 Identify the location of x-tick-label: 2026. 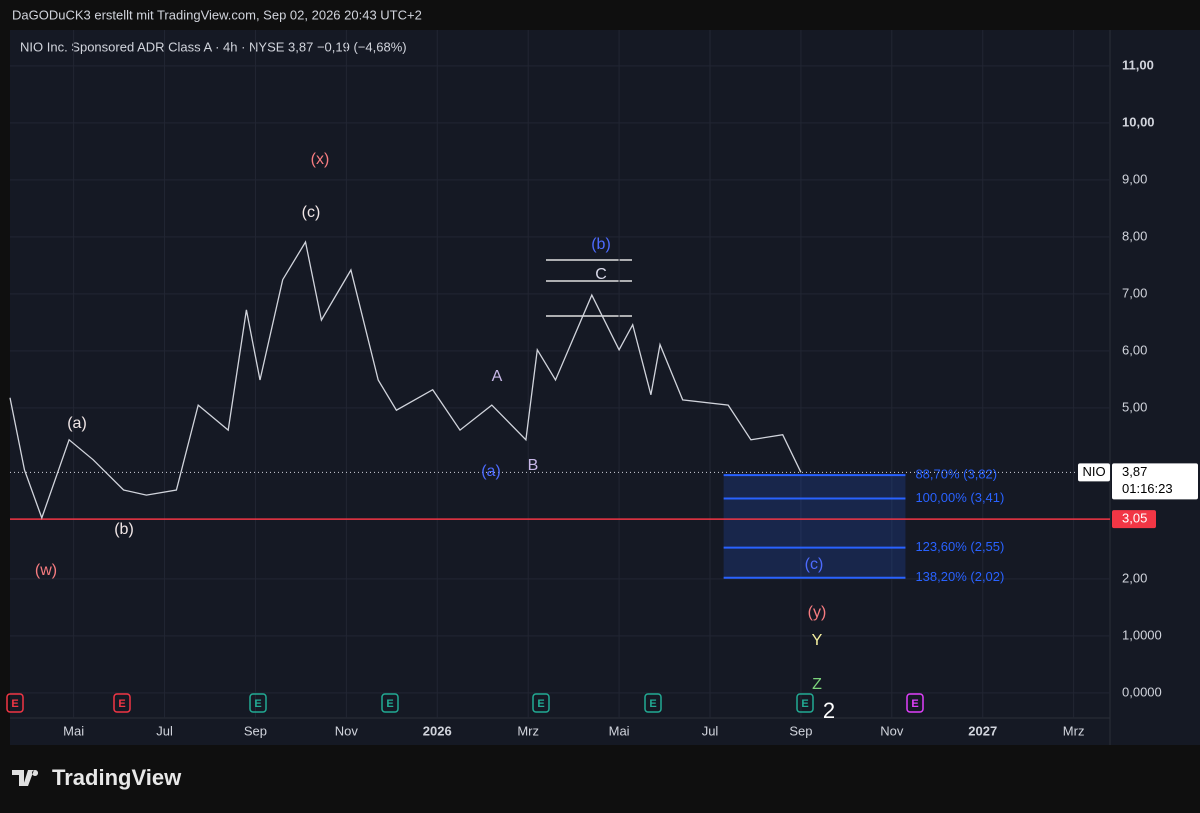
(437, 730).